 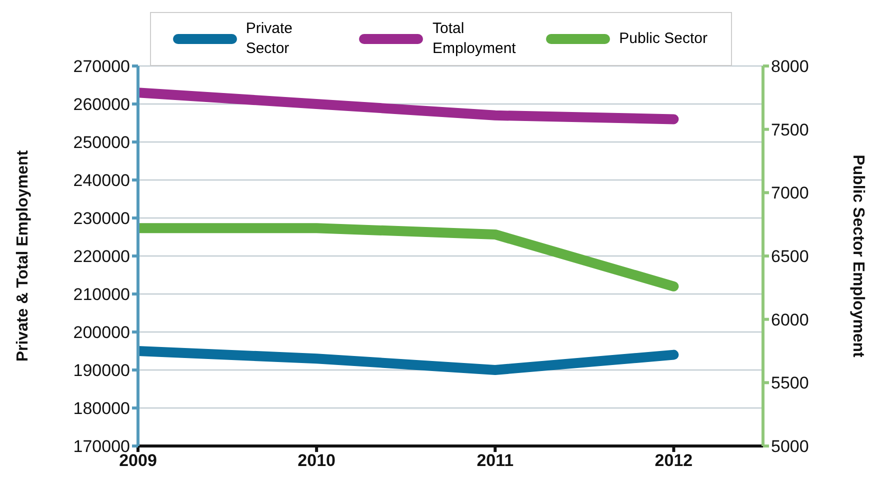 I want to click on y-tick-label: 230000, so click(x=101, y=218).